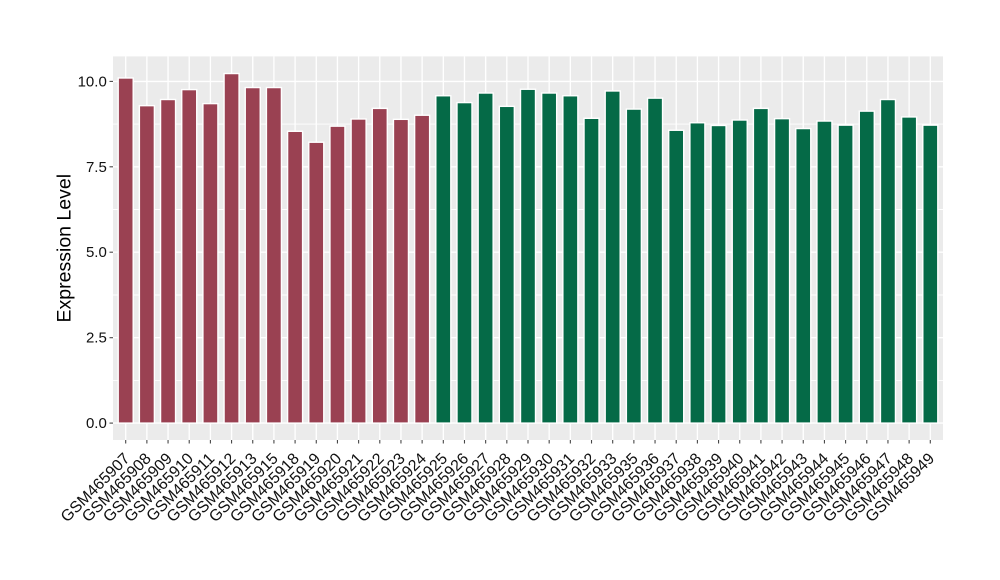 The image size is (1000, 580). What do you see at coordinates (96, 423) in the screenshot?
I see `svg-text: 0.0` at bounding box center [96, 423].